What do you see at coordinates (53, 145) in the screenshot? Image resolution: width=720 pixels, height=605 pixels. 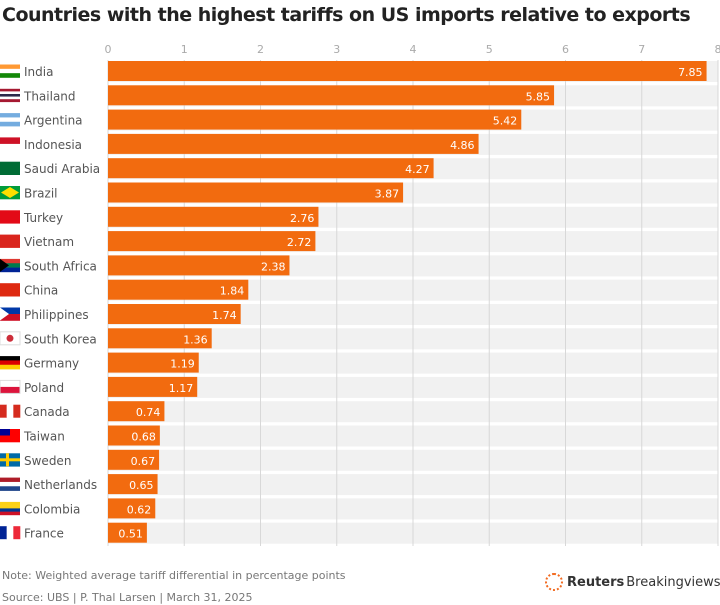 I see `category-label: Indonesia` at bounding box center [53, 145].